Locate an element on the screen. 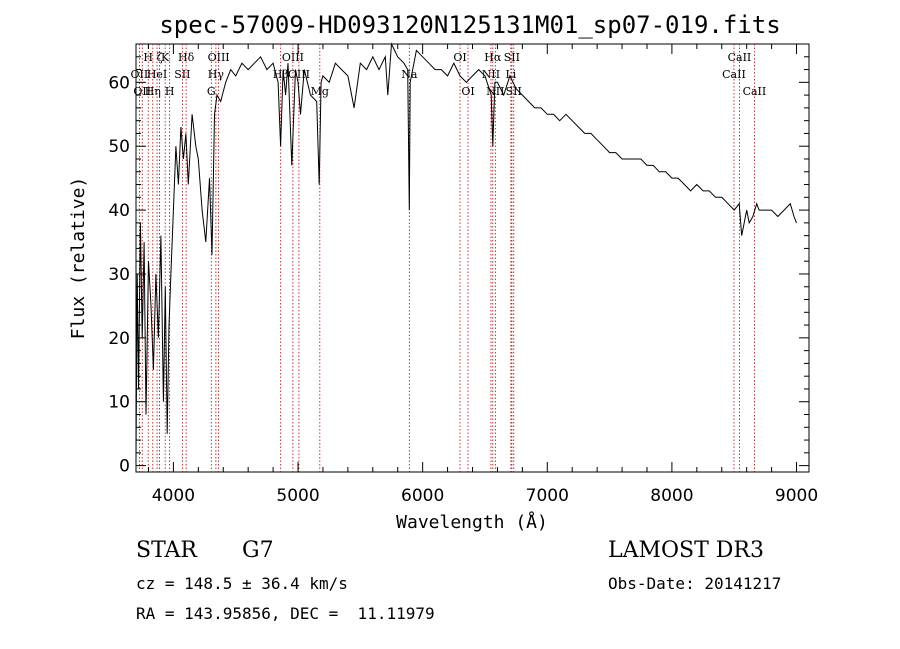  y-tick-label: 40 is located at coordinates (119, 211).